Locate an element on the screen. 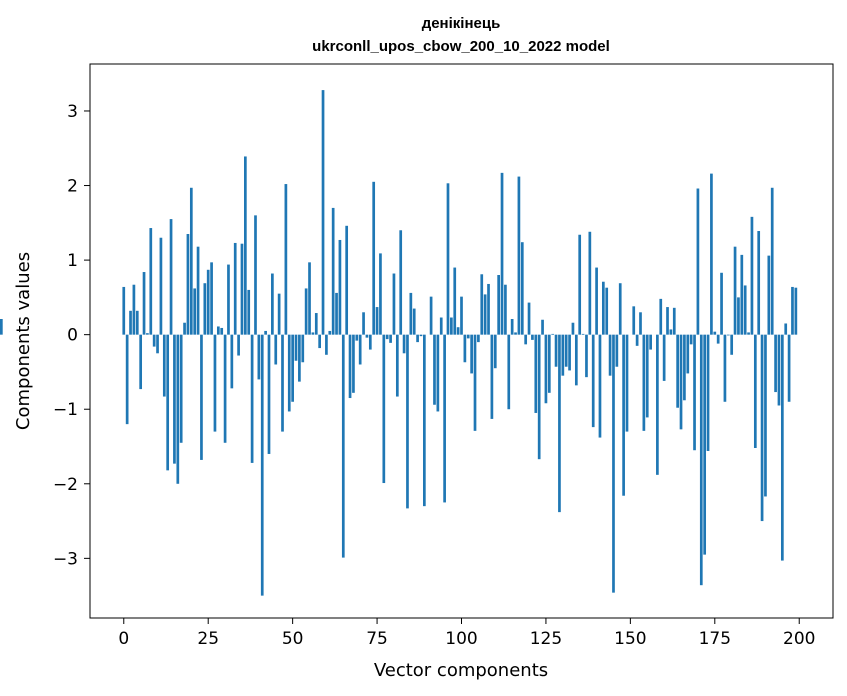 The width and height of the screenshot is (847, 696). x-tick-label: 100 is located at coordinates (461, 639).